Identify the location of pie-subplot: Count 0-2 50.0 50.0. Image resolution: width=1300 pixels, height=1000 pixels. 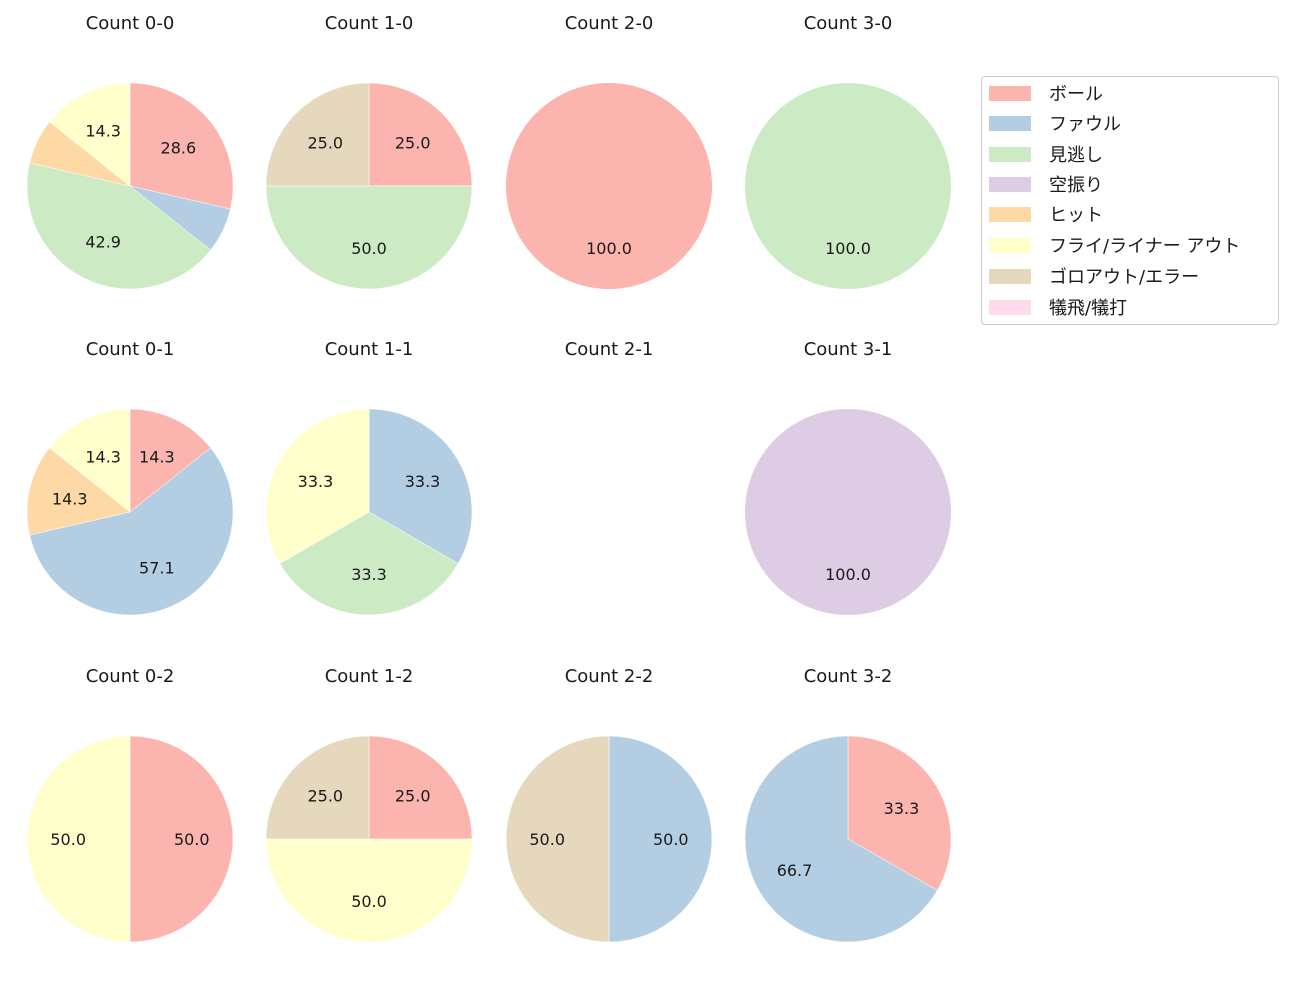
(130, 804).